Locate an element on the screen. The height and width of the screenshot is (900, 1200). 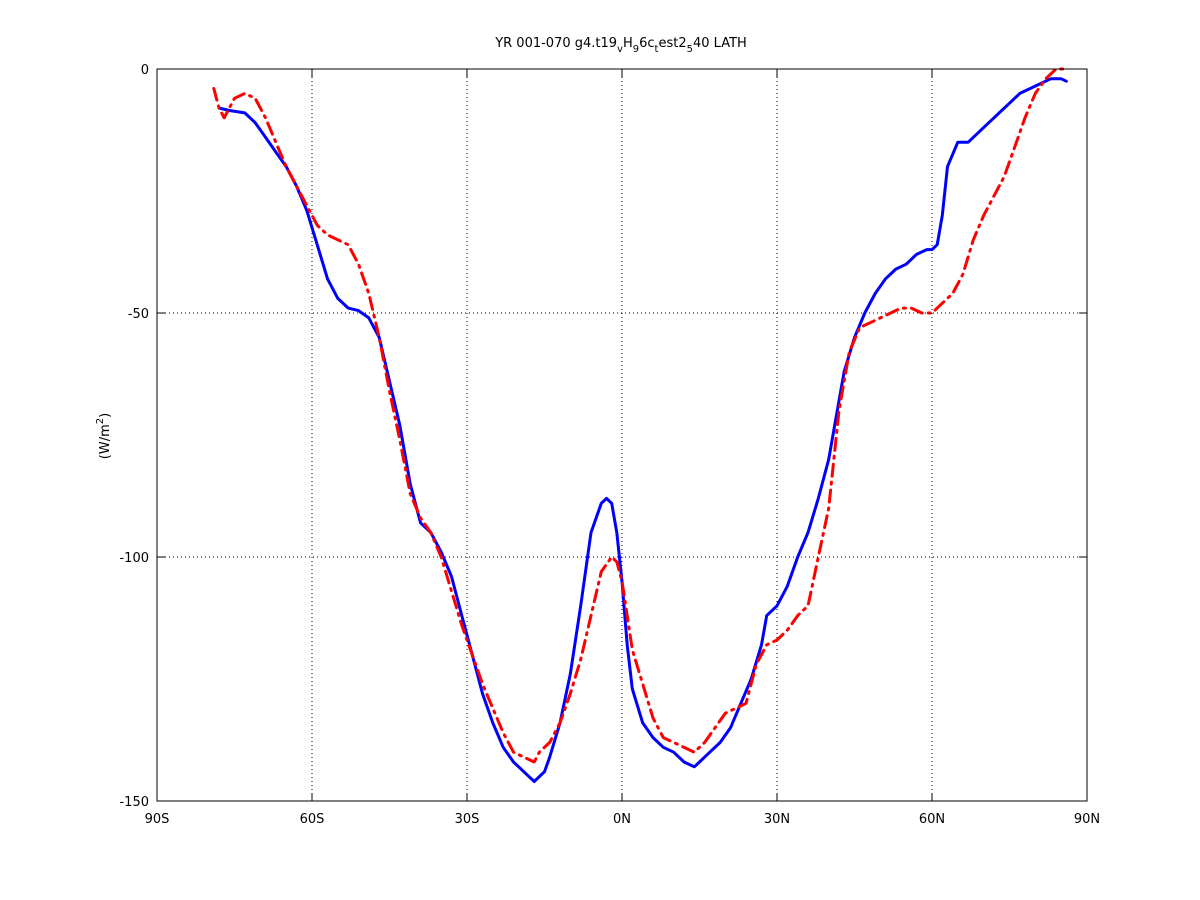
y-tick-label: -50 is located at coordinates (138, 314).